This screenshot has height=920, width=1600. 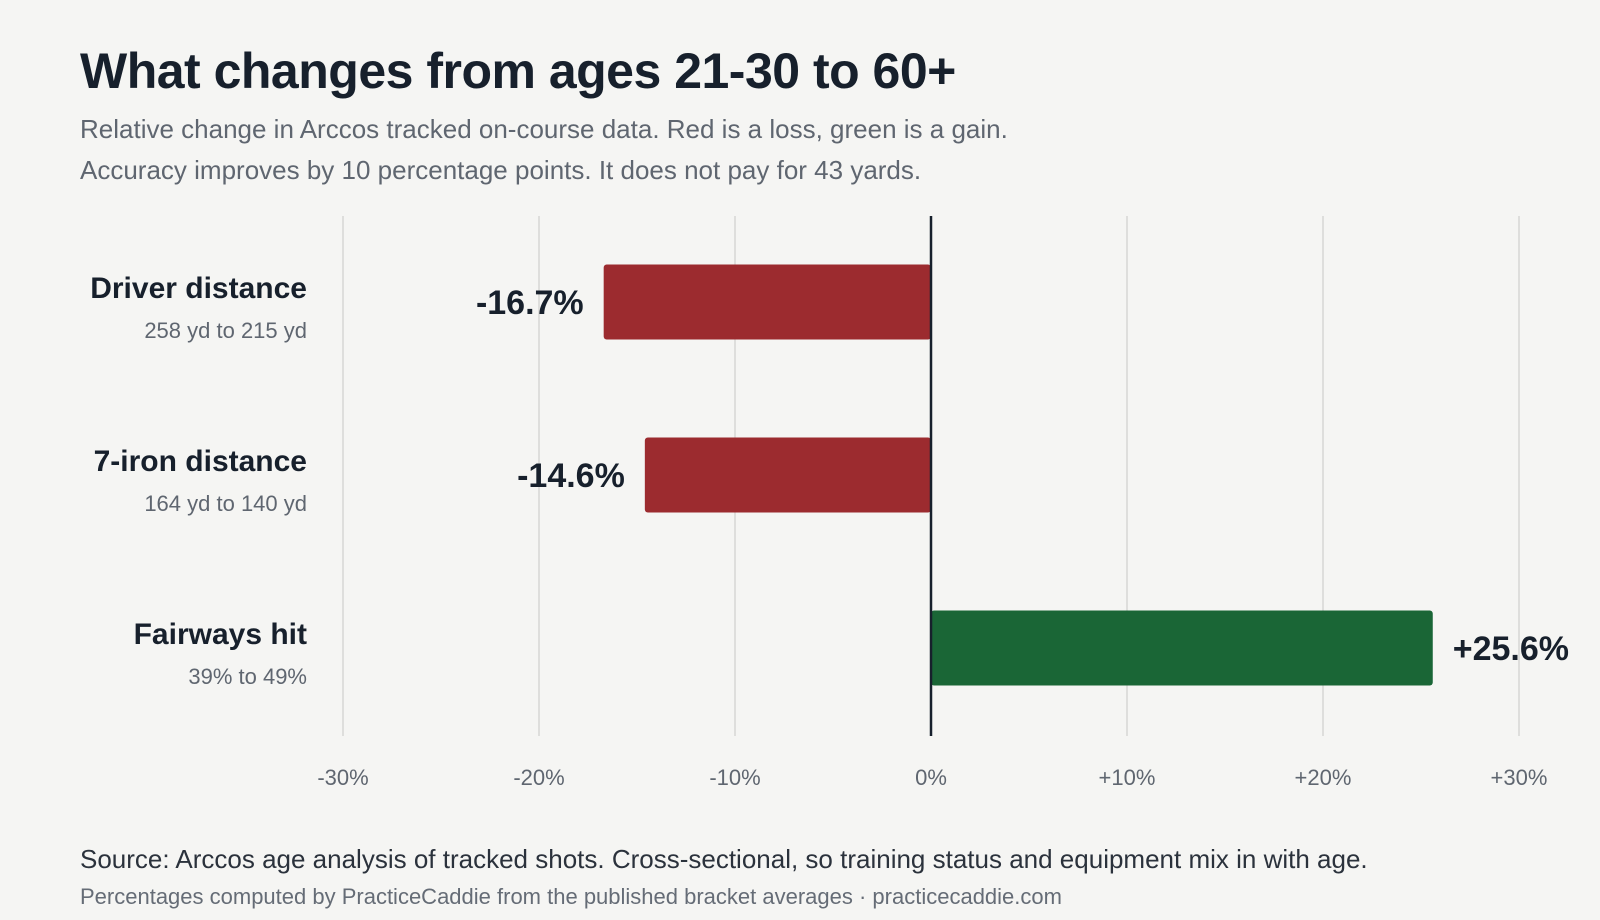 I want to click on x-tick-label: -10%, so click(x=734, y=777).